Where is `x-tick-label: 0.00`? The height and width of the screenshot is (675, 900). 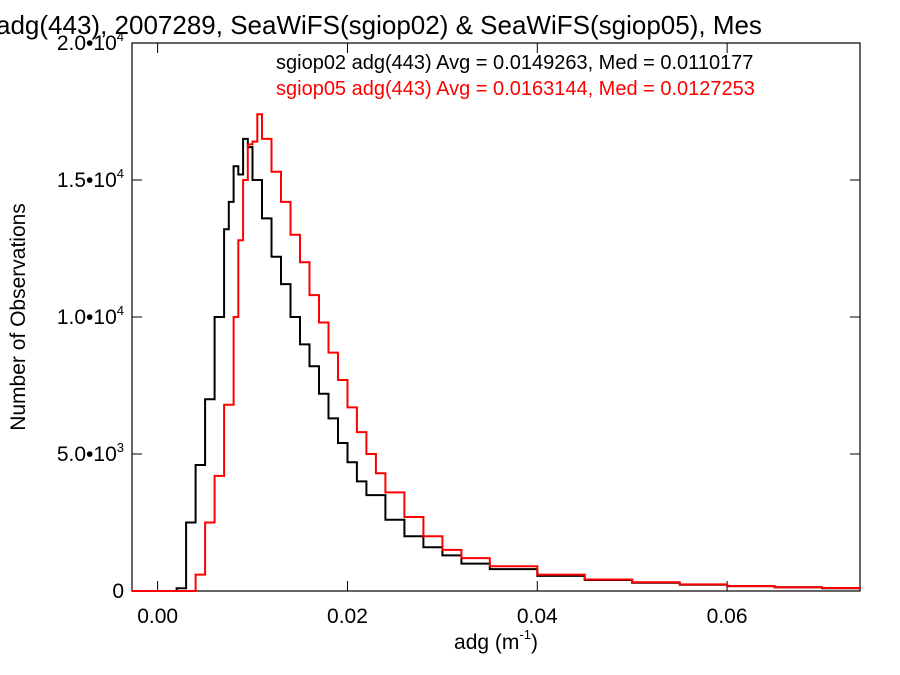 x-tick-label: 0.00 is located at coordinates (157, 616).